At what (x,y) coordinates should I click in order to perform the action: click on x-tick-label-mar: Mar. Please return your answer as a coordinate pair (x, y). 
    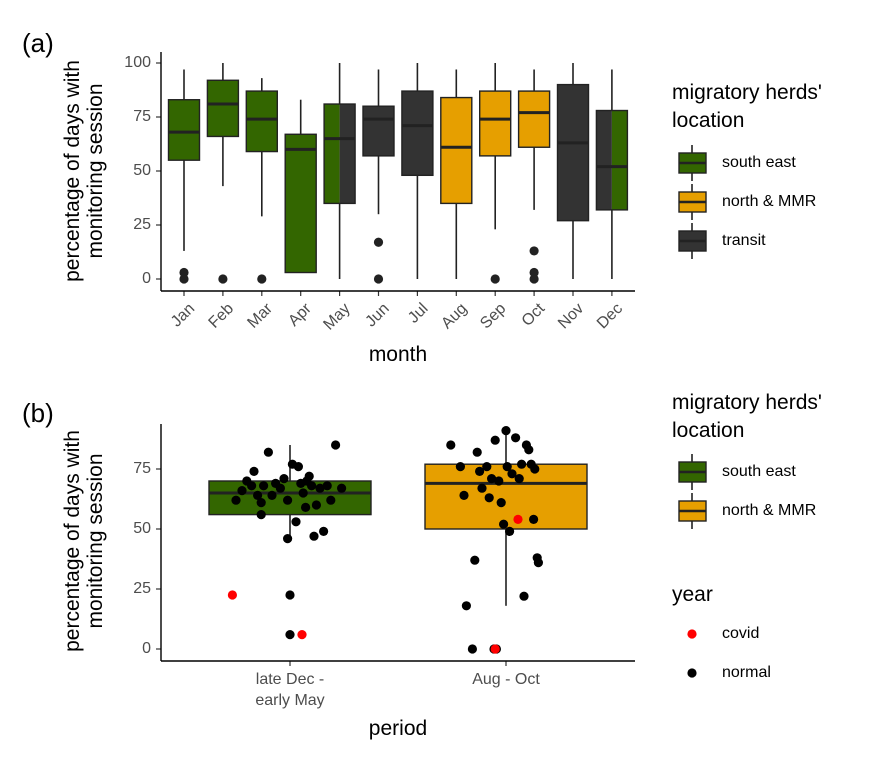
    Looking at the image, I should click on (260, 316).